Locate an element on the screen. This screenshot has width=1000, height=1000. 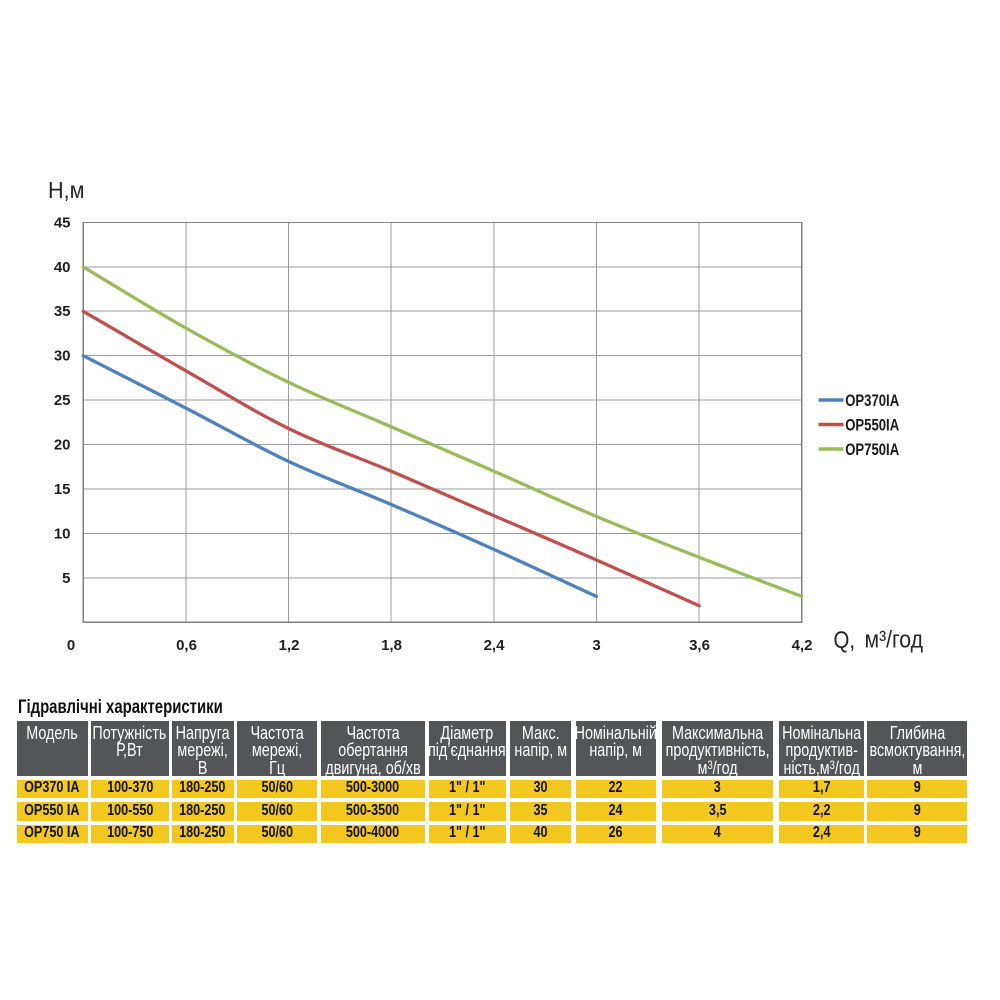
svg-text: OP550IA is located at coordinates (872, 426).